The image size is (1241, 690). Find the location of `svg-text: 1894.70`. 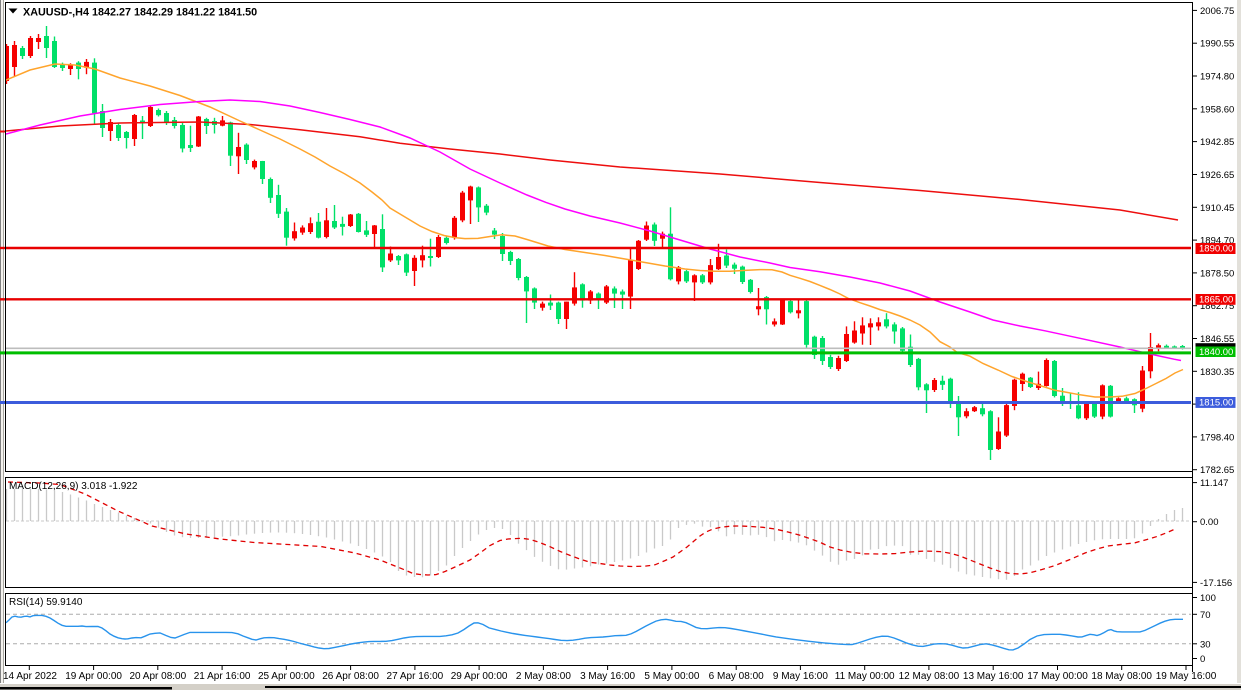

svg-text: 1894.70 is located at coordinates (1217, 241).